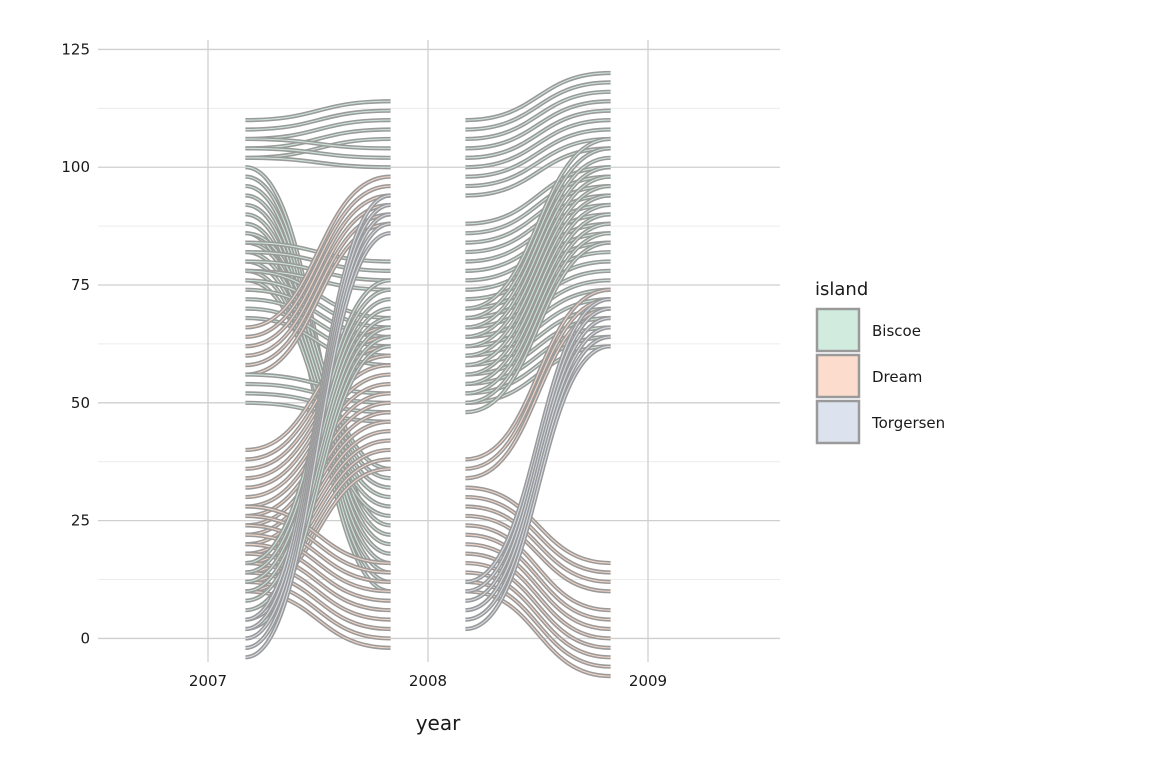 The height and width of the screenshot is (768, 1152). What do you see at coordinates (75, 343) in the screenshot?
I see `y-axis-ticks: 0 25 50 75 100 125` at bounding box center [75, 343].